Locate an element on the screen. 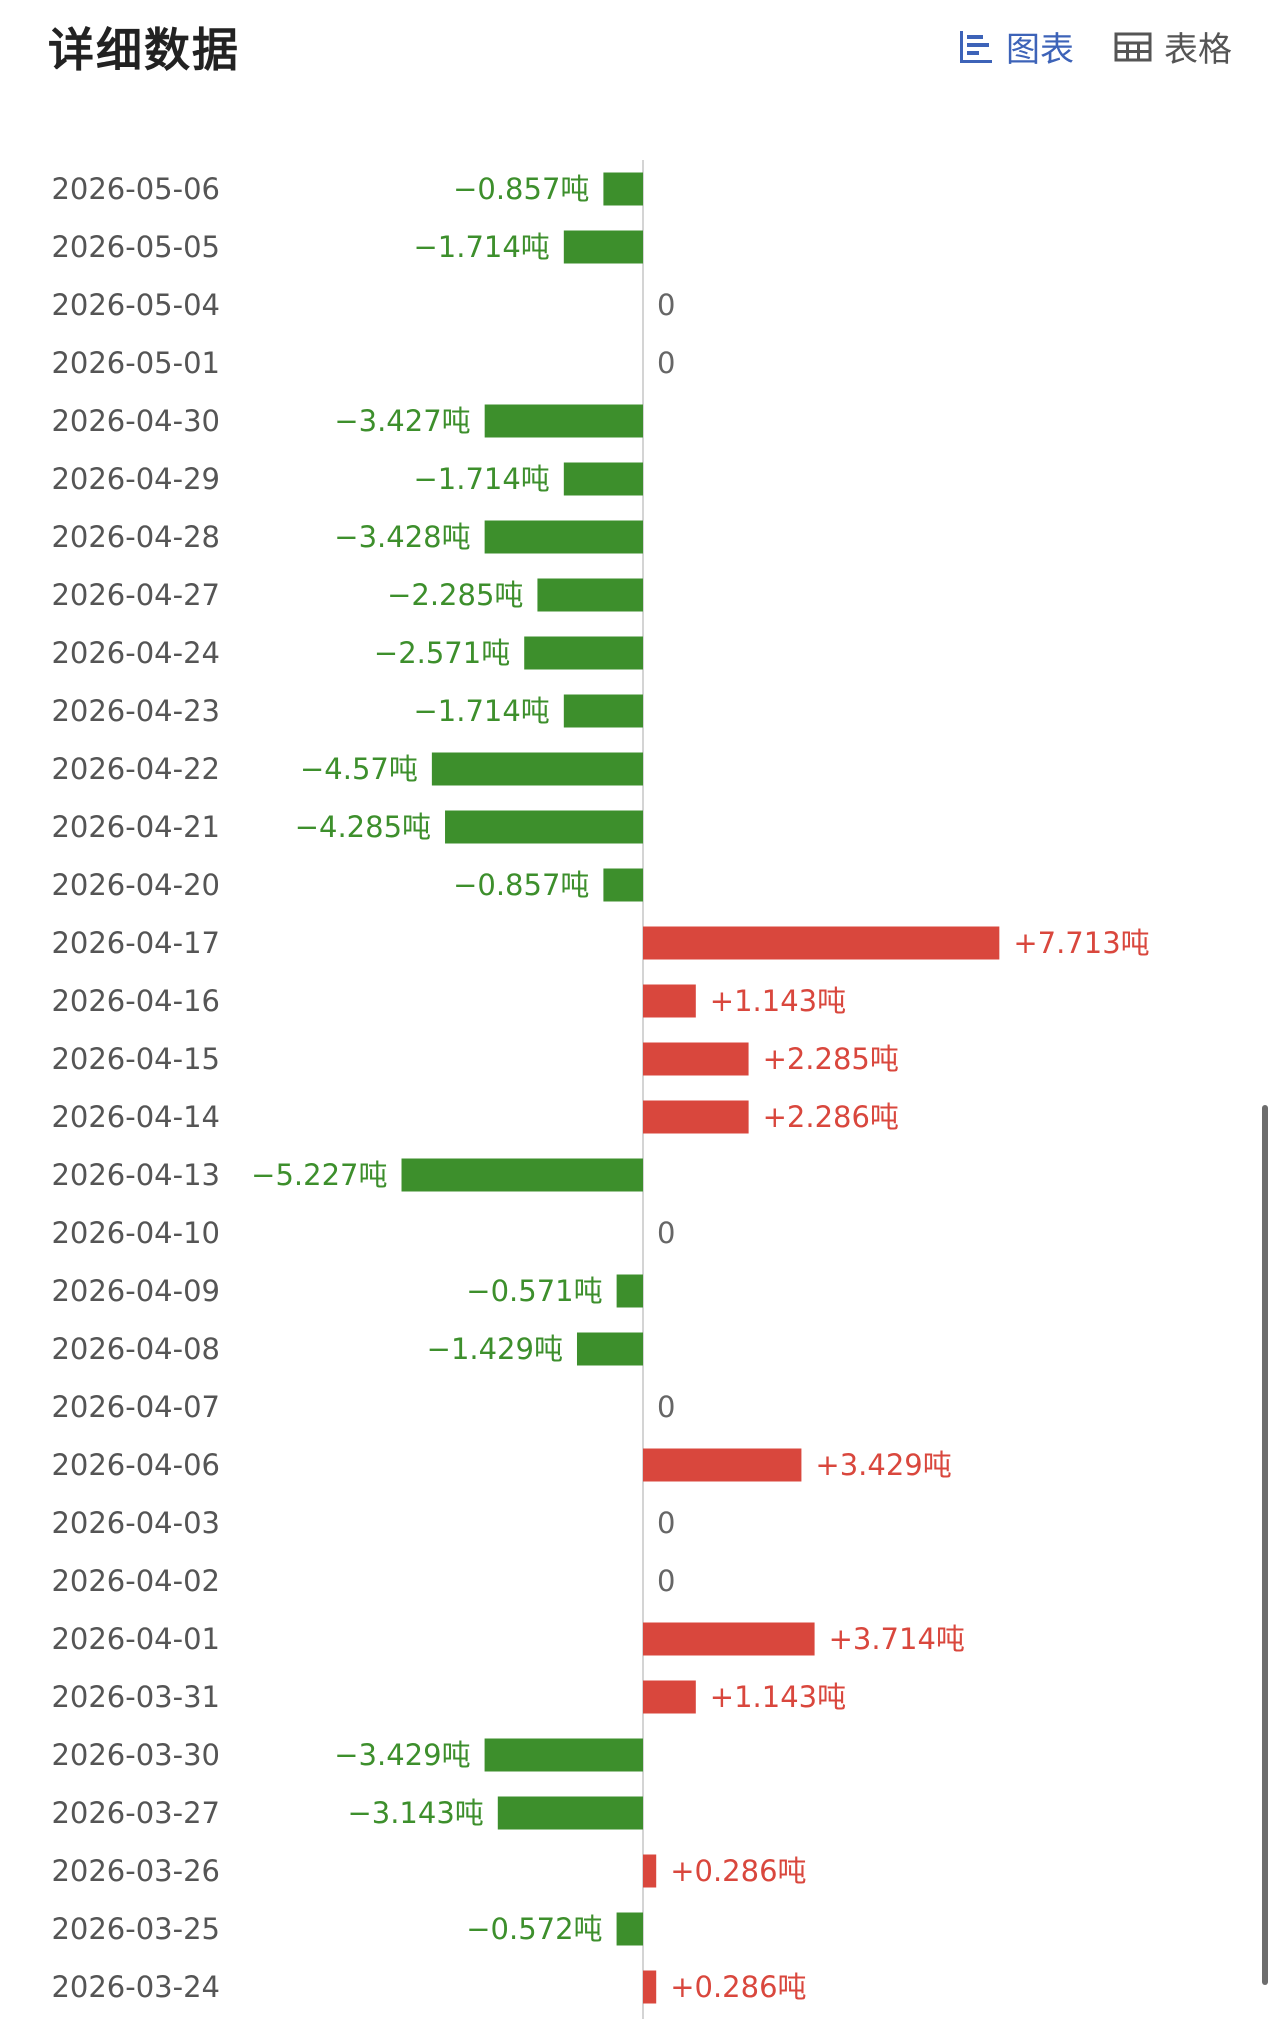 The image size is (1280, 2019). date-label: 2026-05-01 is located at coordinates (135, 363).